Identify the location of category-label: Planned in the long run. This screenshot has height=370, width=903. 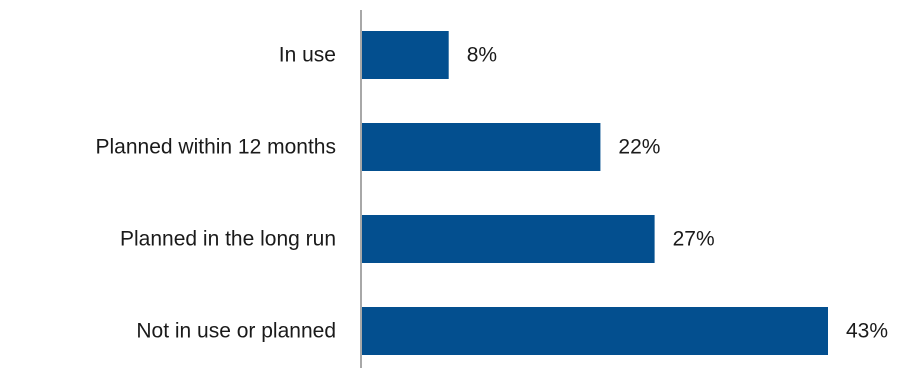
(228, 239).